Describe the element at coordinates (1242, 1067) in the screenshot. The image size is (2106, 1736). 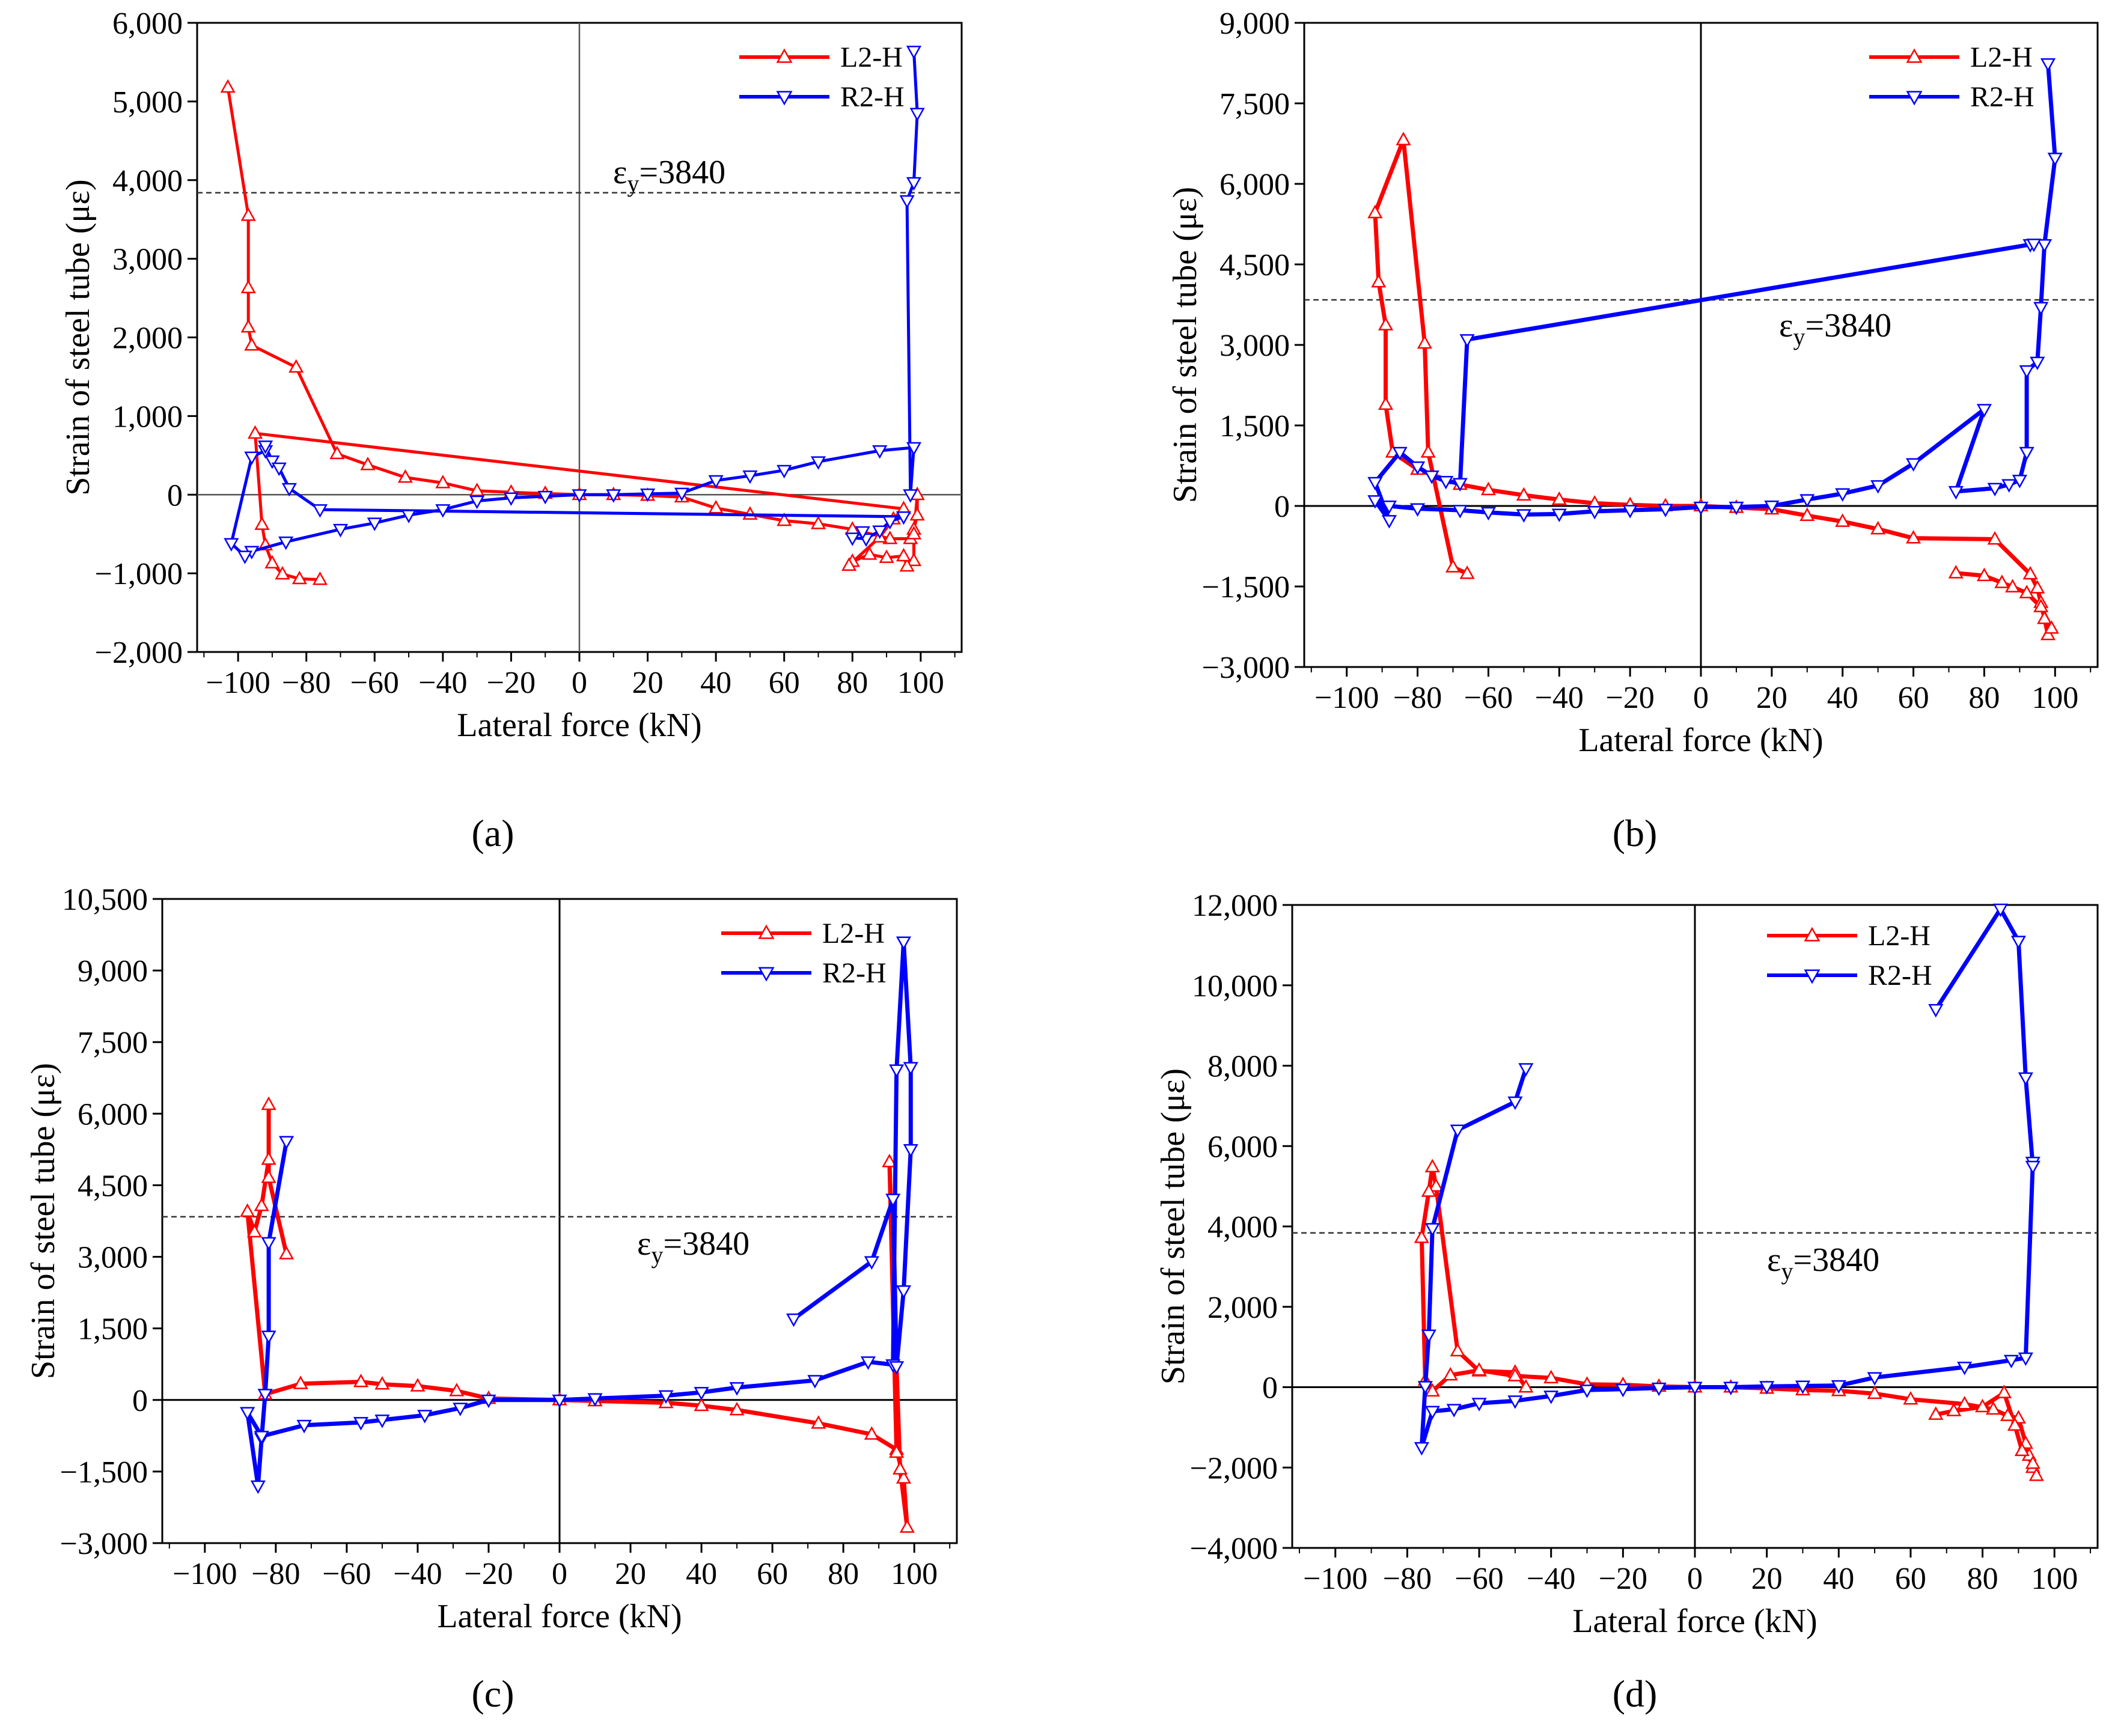
I see `y-tick-label: 8,000` at that location.